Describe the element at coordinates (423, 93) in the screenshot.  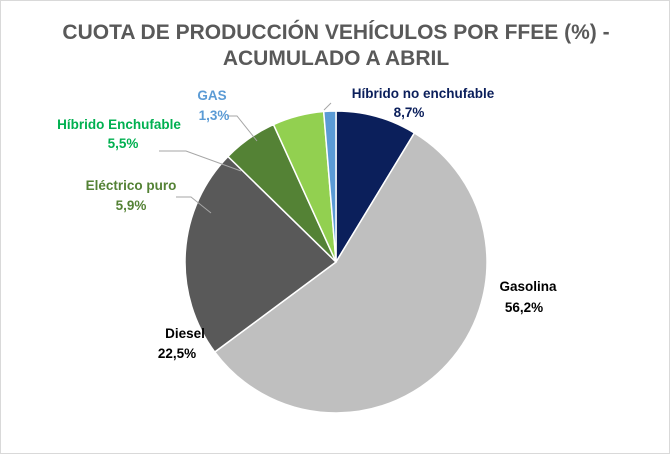
I see `slice-label-name-1: Híbrido no enchufable` at that location.